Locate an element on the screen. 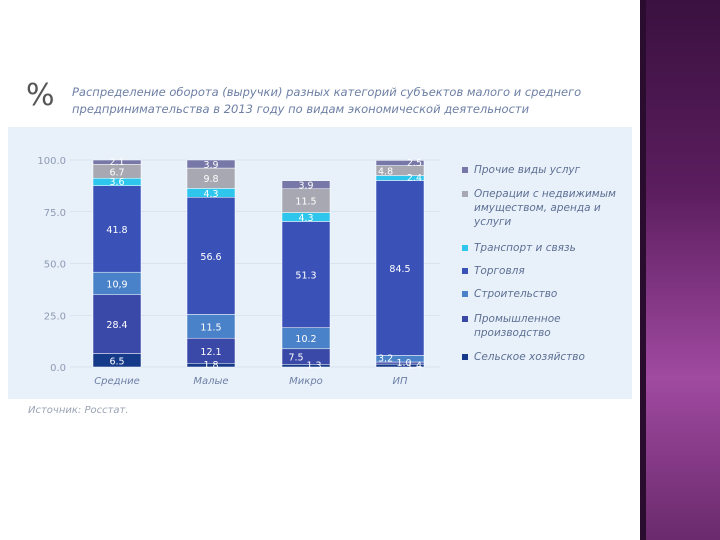 This screenshot has height=540, width=720. data-label: 1.3 is located at coordinates (313, 366).